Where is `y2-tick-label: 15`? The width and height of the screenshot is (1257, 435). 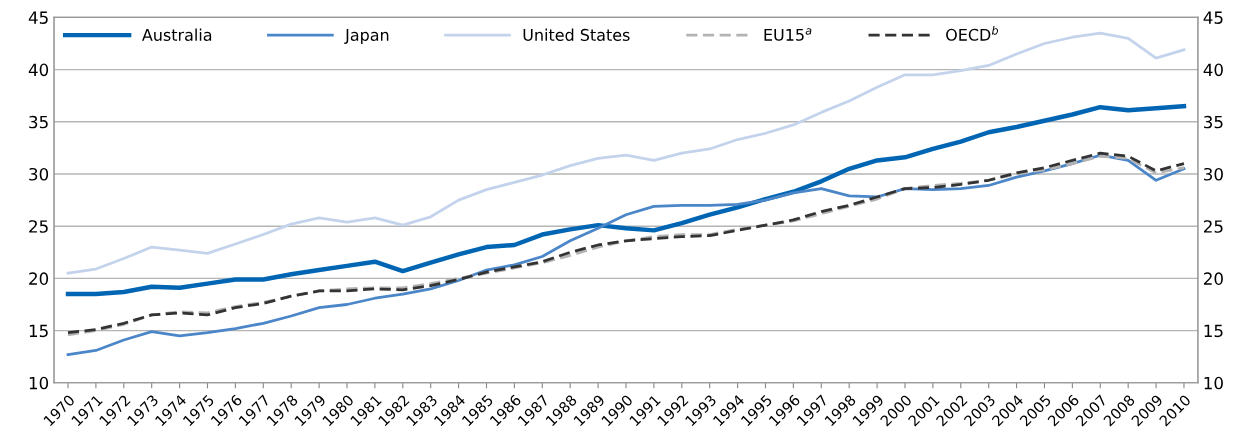
y2-tick-label: 15 is located at coordinates (1213, 331).